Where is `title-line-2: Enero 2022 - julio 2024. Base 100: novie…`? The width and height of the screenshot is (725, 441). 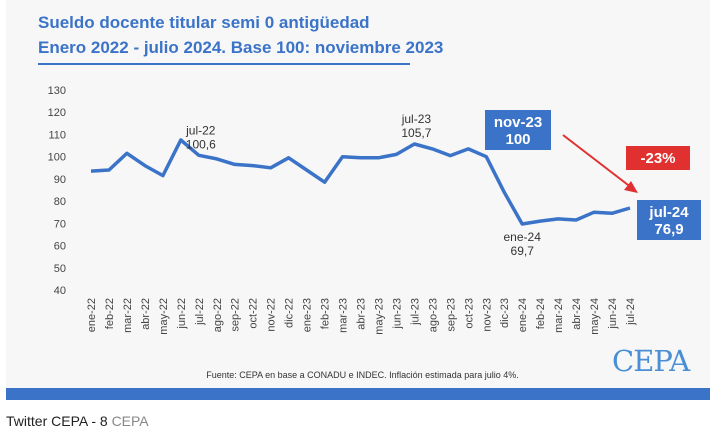
title-line-2: Enero 2022 - julio 2024. Base 100: novie… is located at coordinates (241, 47).